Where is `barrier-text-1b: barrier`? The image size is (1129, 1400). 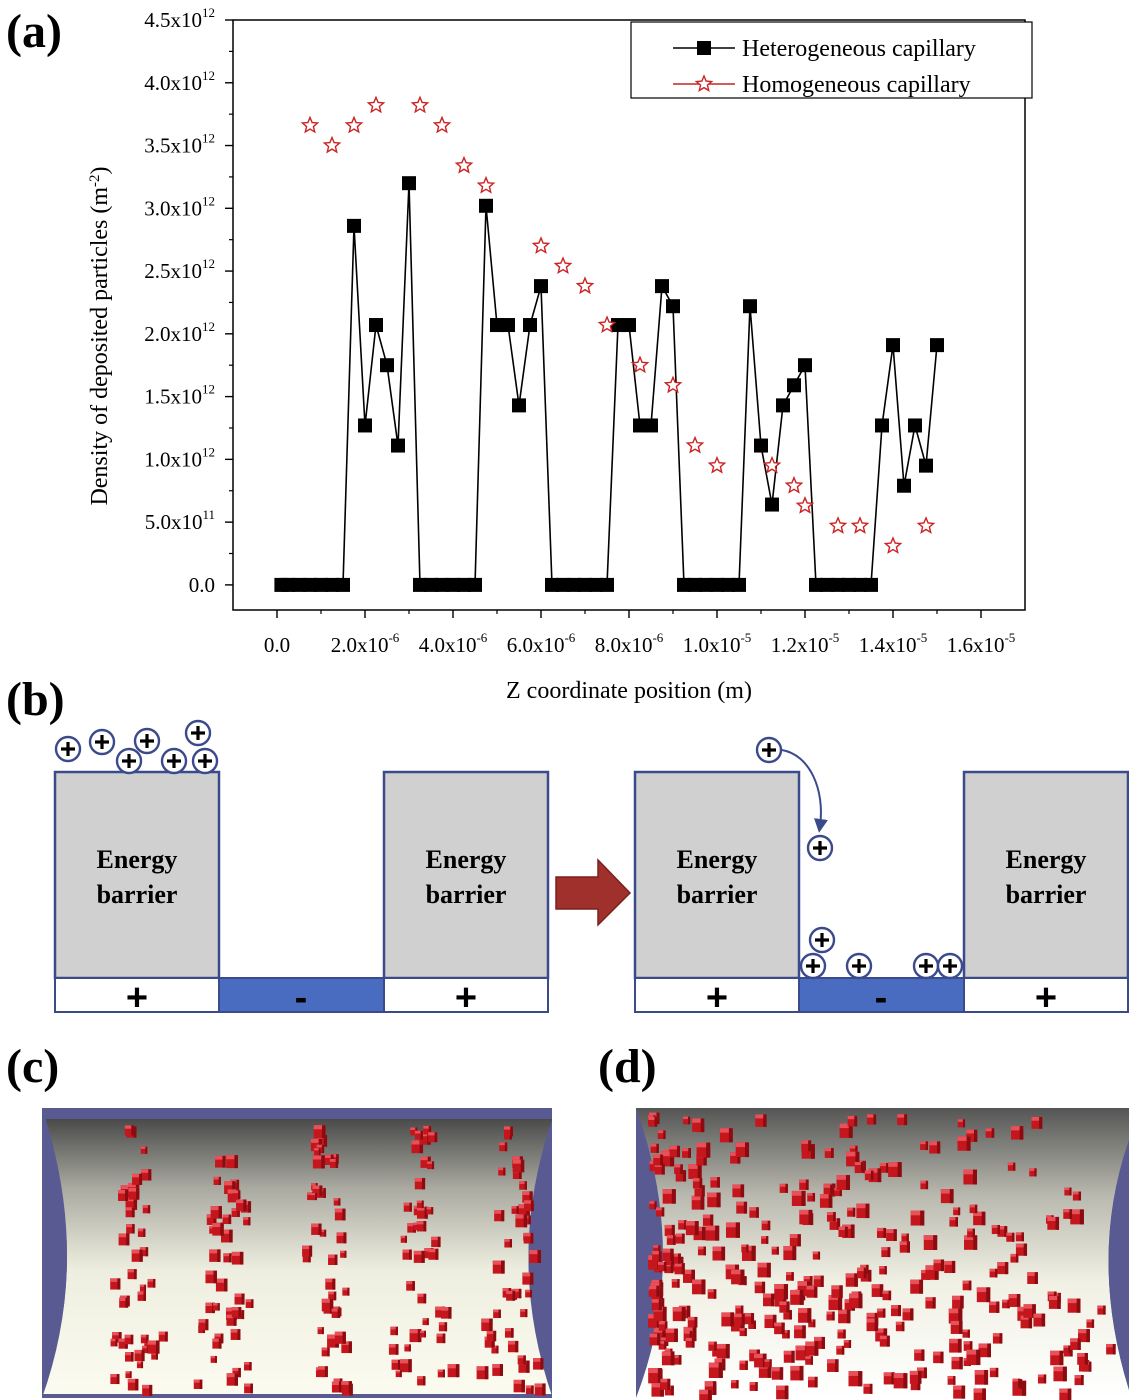
barrier-text-1b: barrier is located at coordinates (137, 894).